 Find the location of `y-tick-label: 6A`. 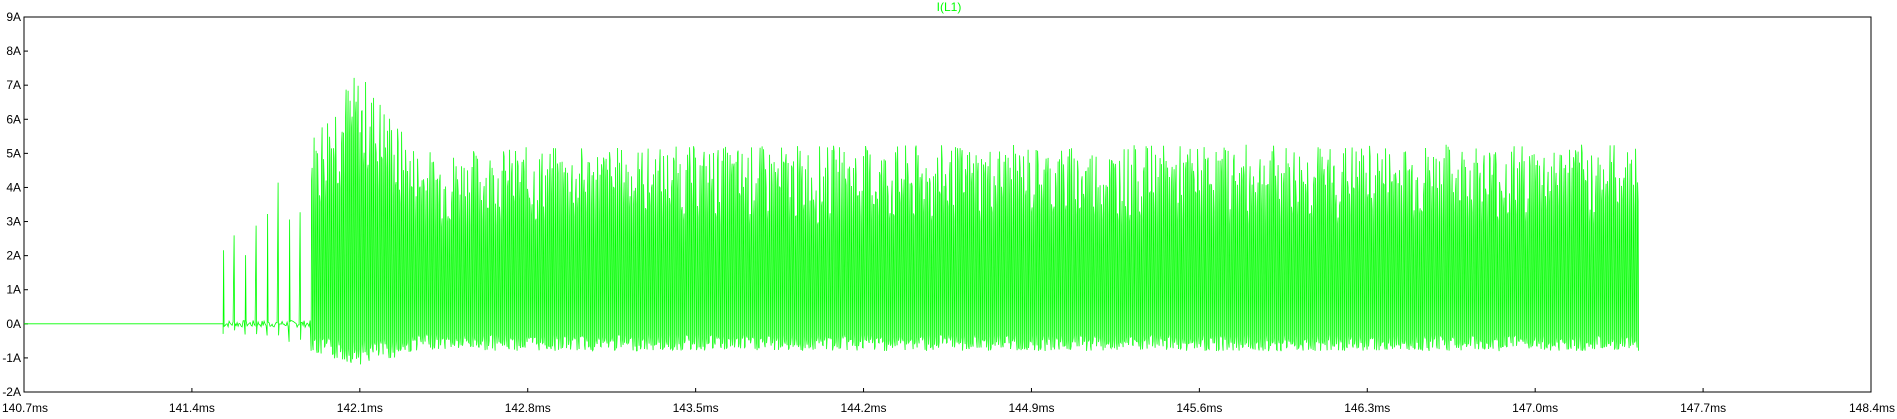

y-tick-label: 6A is located at coordinates (13, 119).